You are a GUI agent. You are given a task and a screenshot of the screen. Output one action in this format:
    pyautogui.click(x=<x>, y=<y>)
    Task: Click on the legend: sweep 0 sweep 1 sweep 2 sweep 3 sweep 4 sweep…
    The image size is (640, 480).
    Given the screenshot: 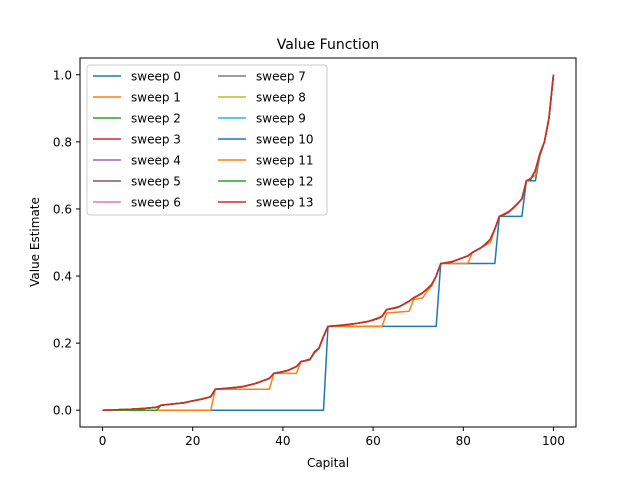 What is the action you would take?
    pyautogui.click(x=207, y=140)
    